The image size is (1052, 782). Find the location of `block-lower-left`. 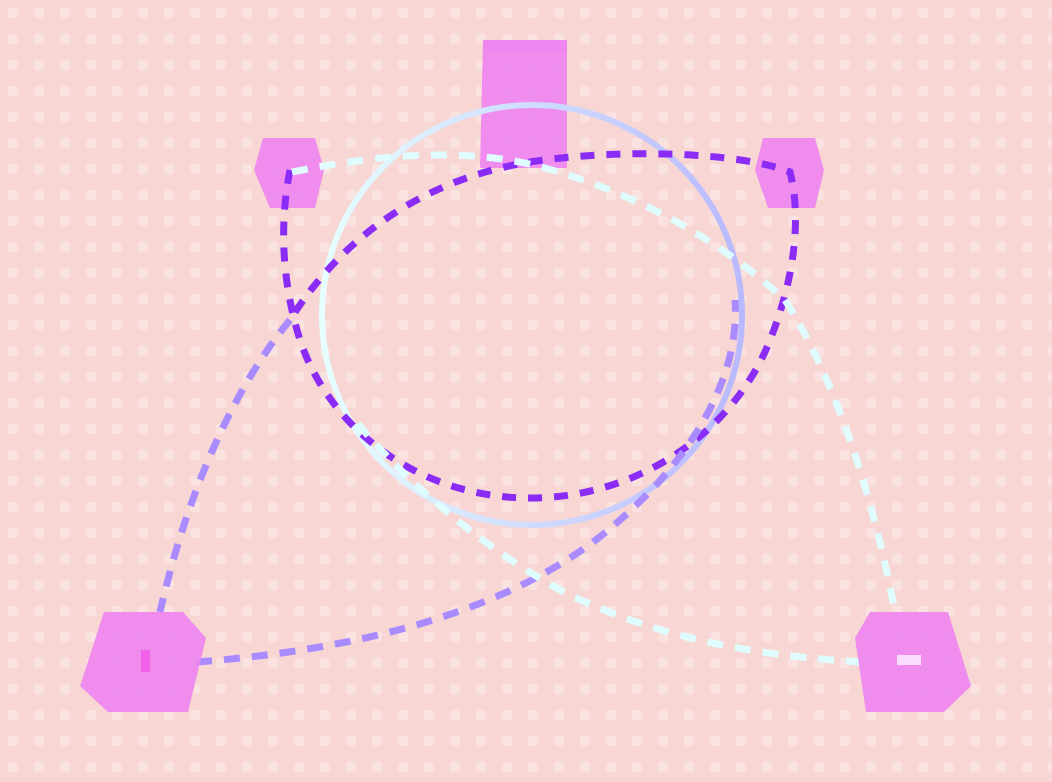

block-lower-left is located at coordinates (143, 662).